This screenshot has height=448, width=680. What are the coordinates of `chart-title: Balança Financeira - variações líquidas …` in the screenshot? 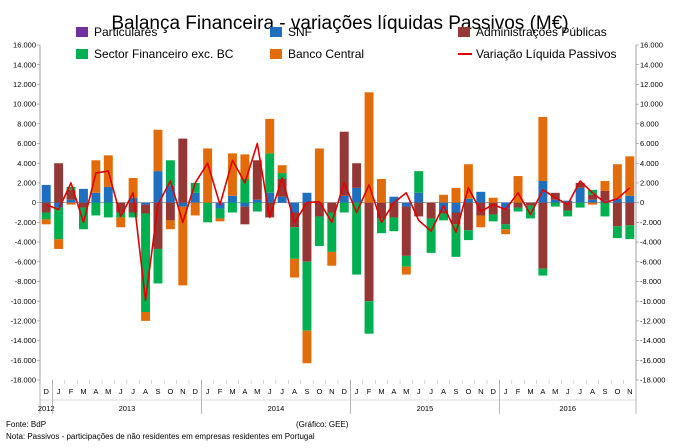 It's located at (339, 23).